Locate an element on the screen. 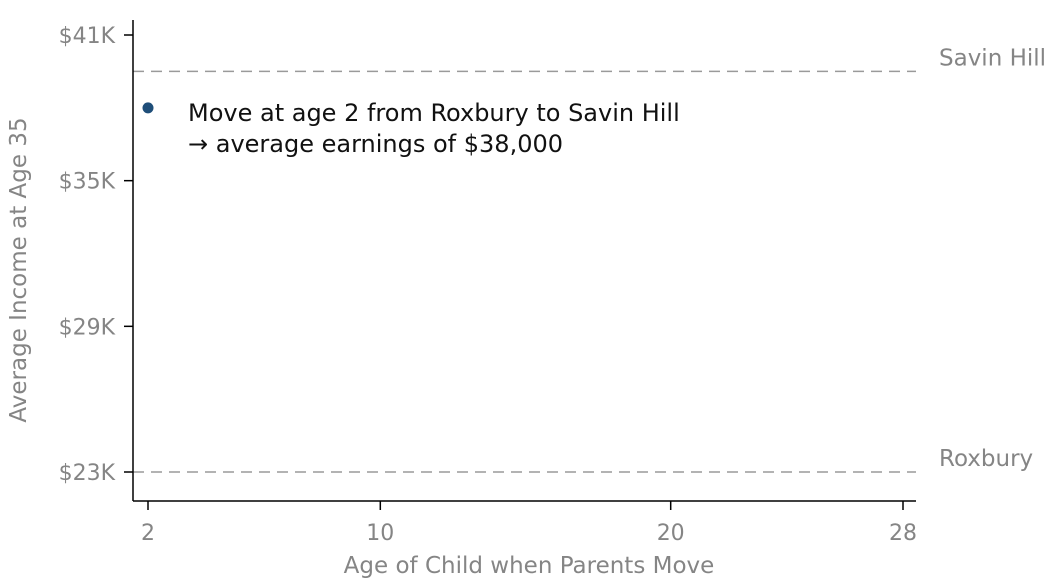 The height and width of the screenshot is (582, 1054). reference-label-roxbury: Roxbury is located at coordinates (986, 459).